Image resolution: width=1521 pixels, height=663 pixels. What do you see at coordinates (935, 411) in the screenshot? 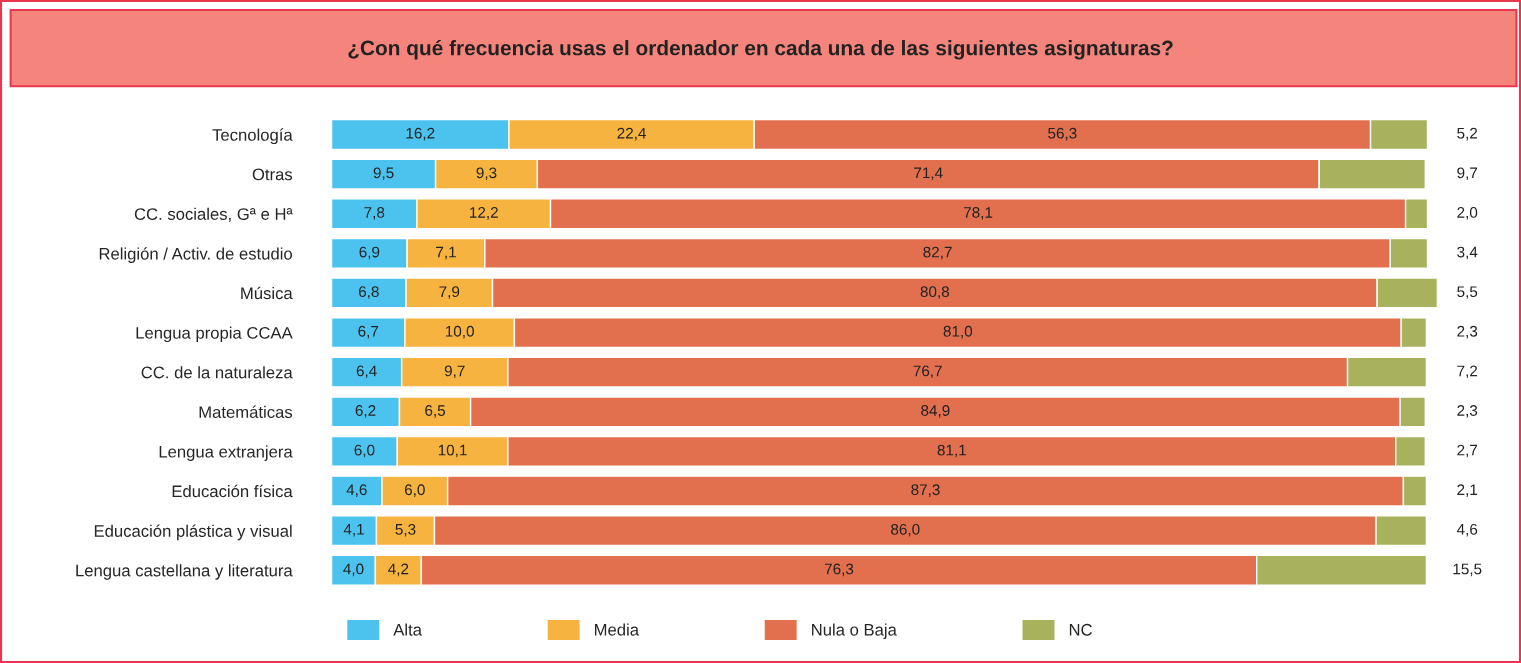
I see `data-label: 84,9` at bounding box center [935, 411].